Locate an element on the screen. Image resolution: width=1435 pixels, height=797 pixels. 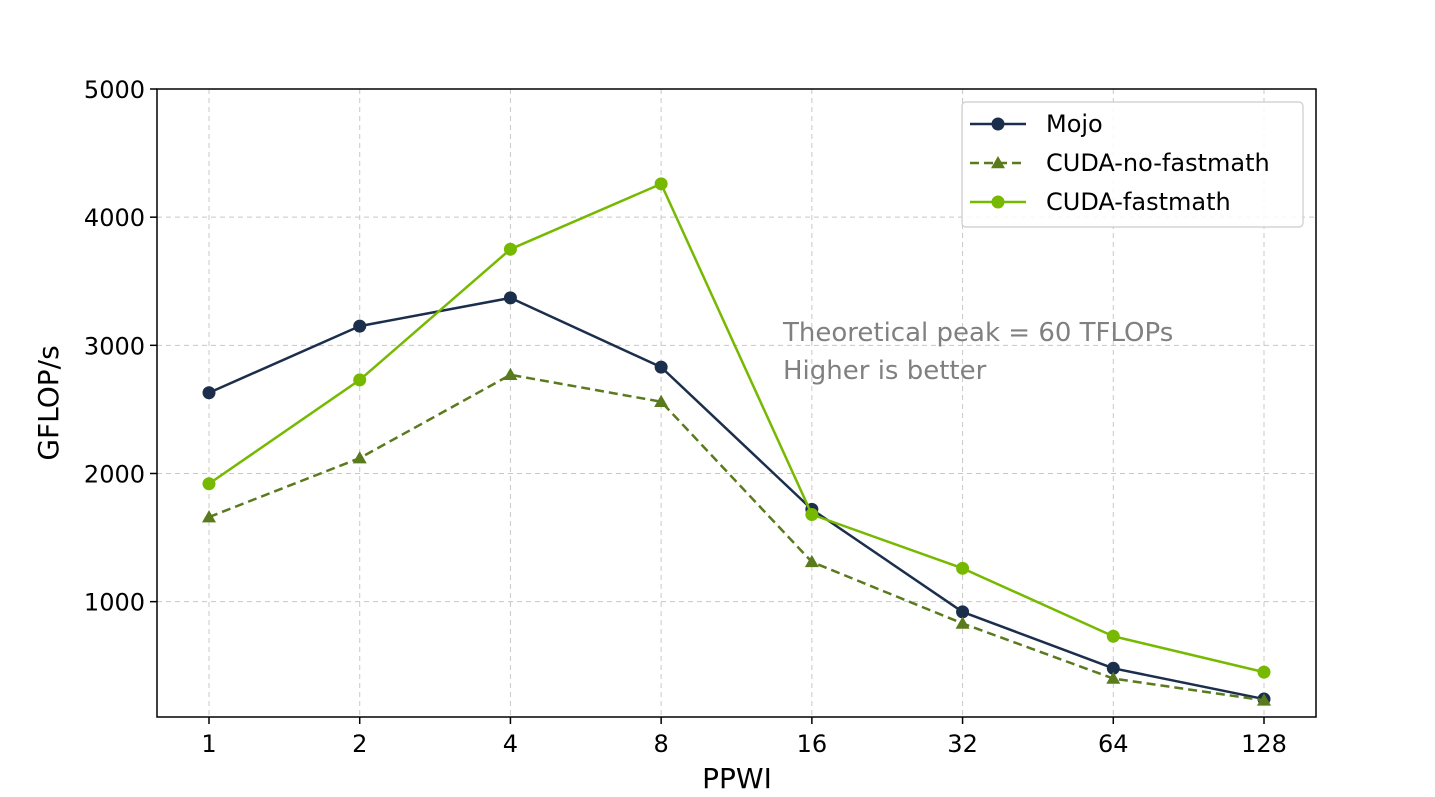
annotation-better: Higher is better is located at coordinates (885, 371).